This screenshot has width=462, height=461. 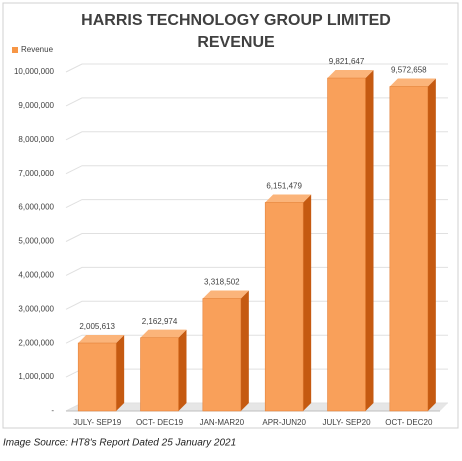 What do you see at coordinates (347, 61) in the screenshot?
I see `value-label: 9,821,647` at bounding box center [347, 61].